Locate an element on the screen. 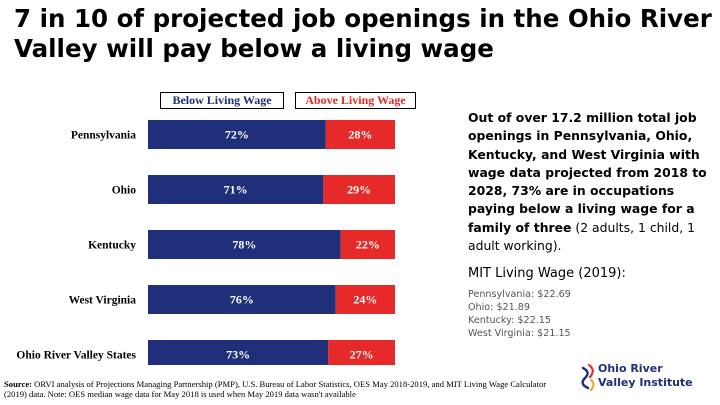  data-label-west-virginia-below: 76% is located at coordinates (242, 300).